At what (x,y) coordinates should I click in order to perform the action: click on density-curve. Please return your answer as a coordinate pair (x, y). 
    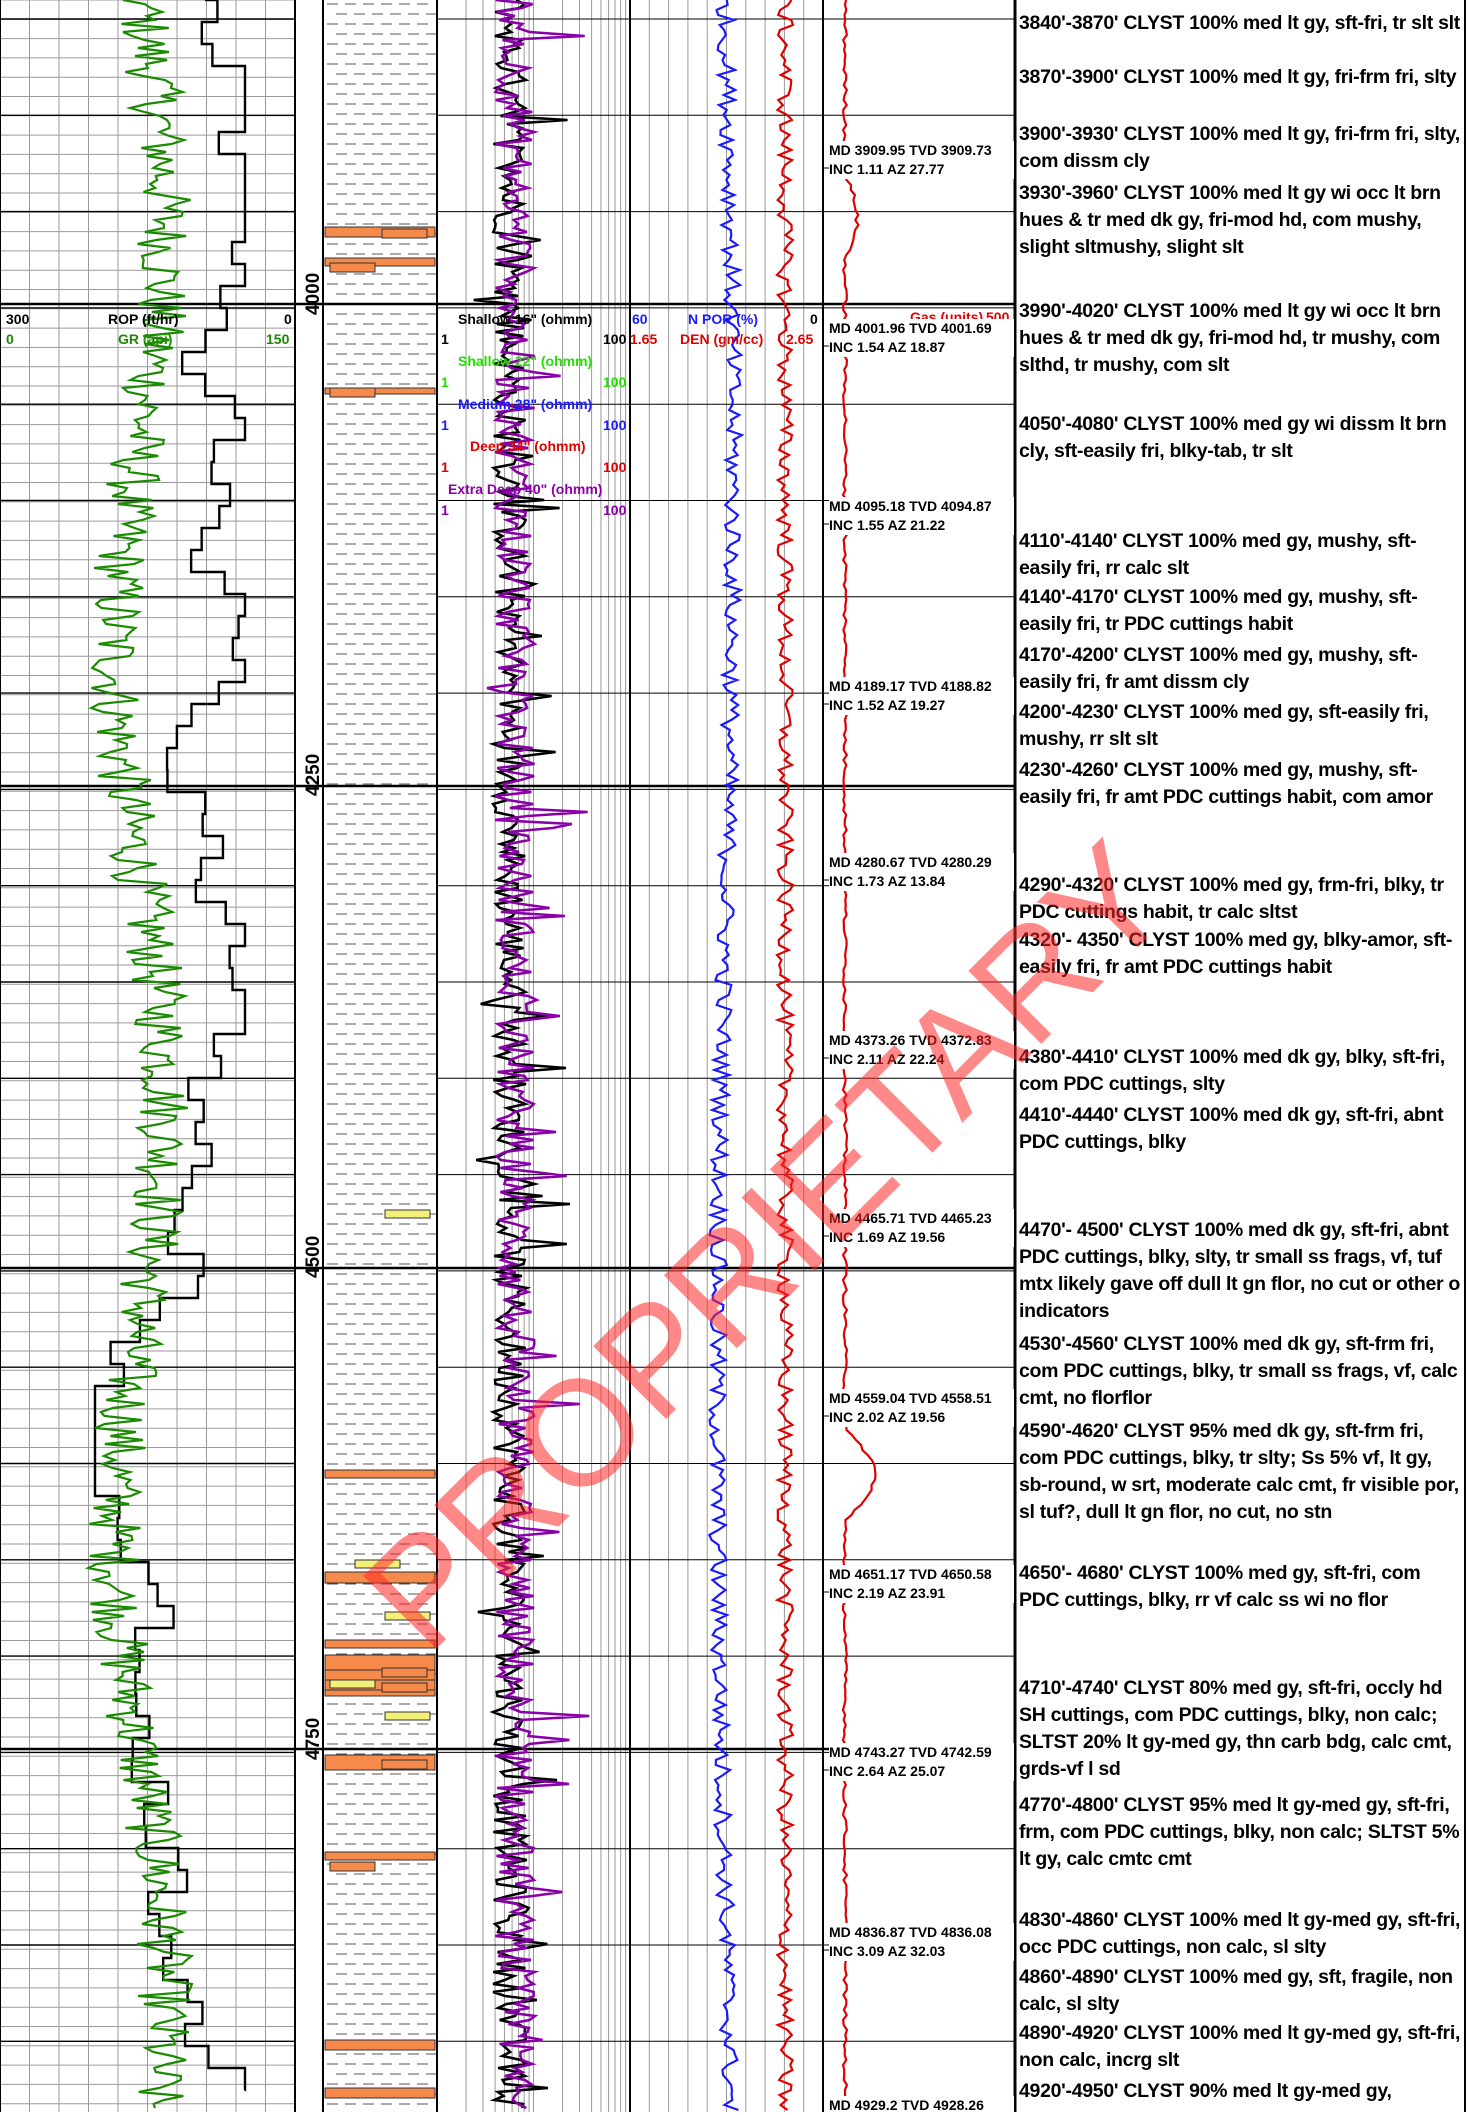
    Looking at the image, I should click on (785, 1055).